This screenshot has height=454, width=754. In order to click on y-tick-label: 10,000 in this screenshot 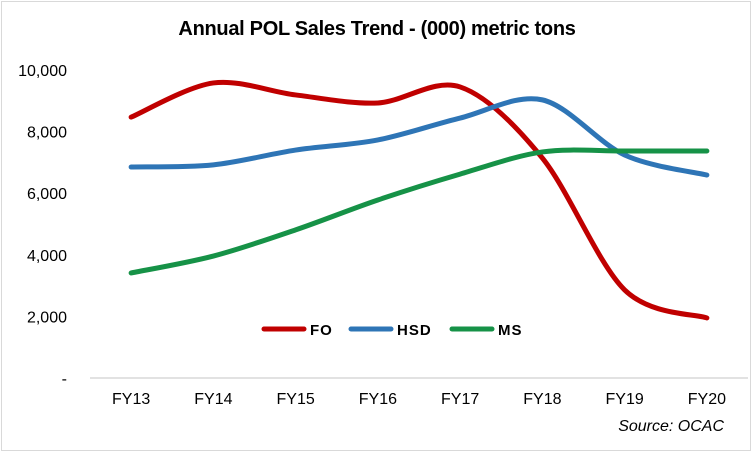, I will do `click(42, 71)`.